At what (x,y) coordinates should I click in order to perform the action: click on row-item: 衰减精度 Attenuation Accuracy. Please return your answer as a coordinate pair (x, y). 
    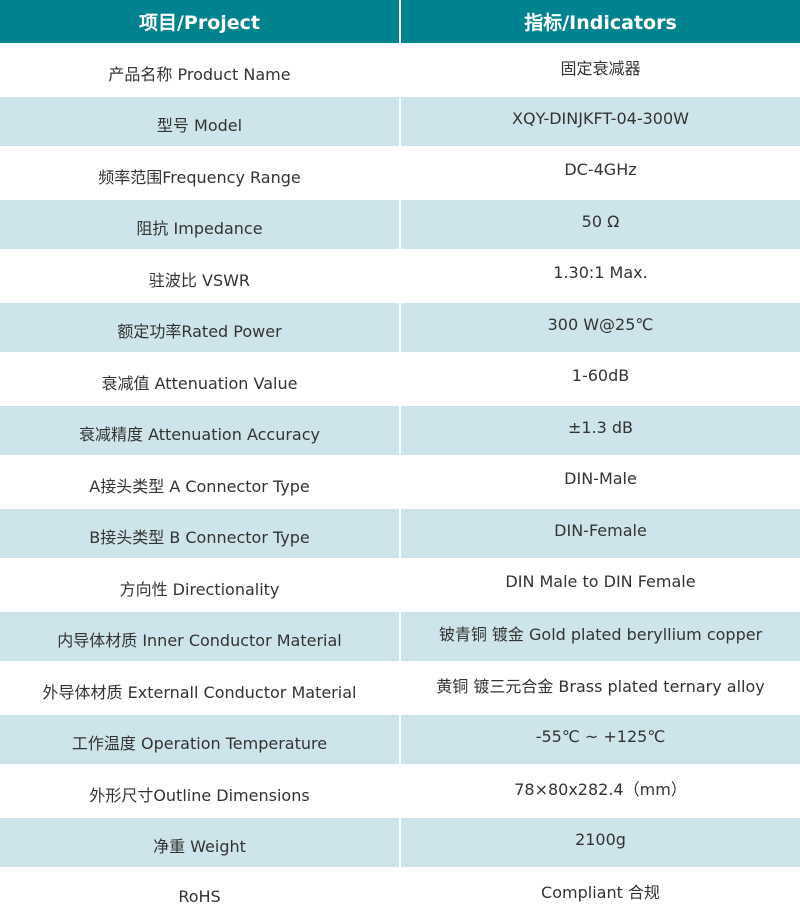
    Looking at the image, I should click on (200, 430).